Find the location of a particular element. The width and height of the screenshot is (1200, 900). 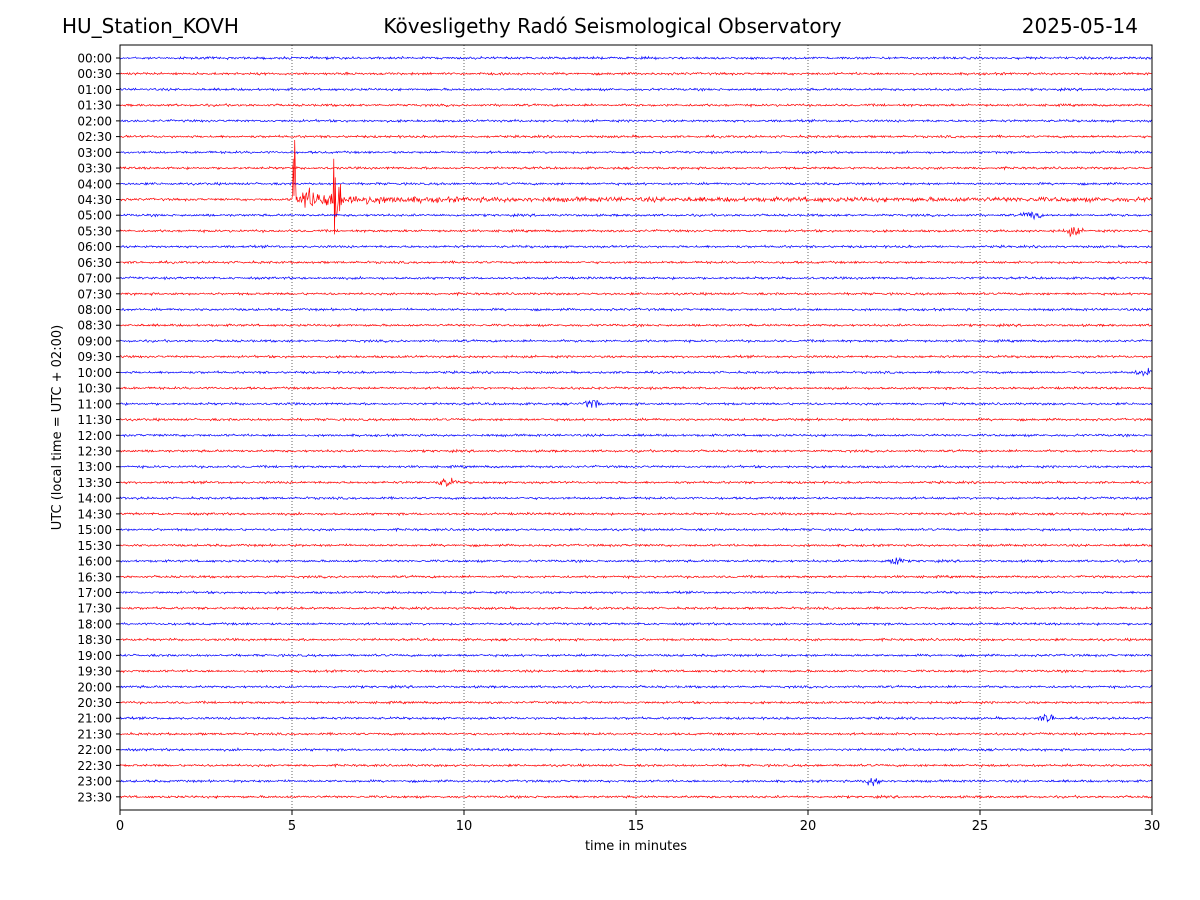

date-title: 2025-05-14 is located at coordinates (1079, 26).